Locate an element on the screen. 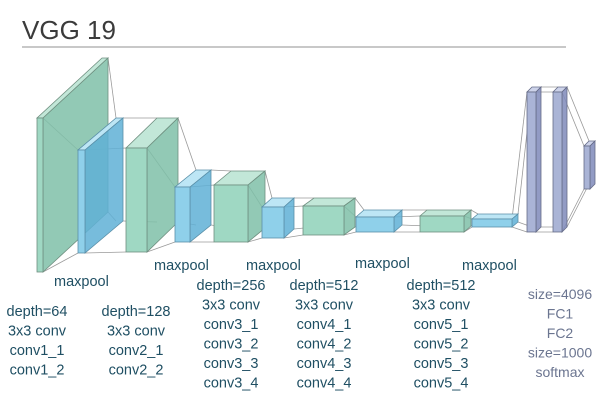 This screenshot has width=616, height=405. layer-name-label: conv1_2 is located at coordinates (37, 371).